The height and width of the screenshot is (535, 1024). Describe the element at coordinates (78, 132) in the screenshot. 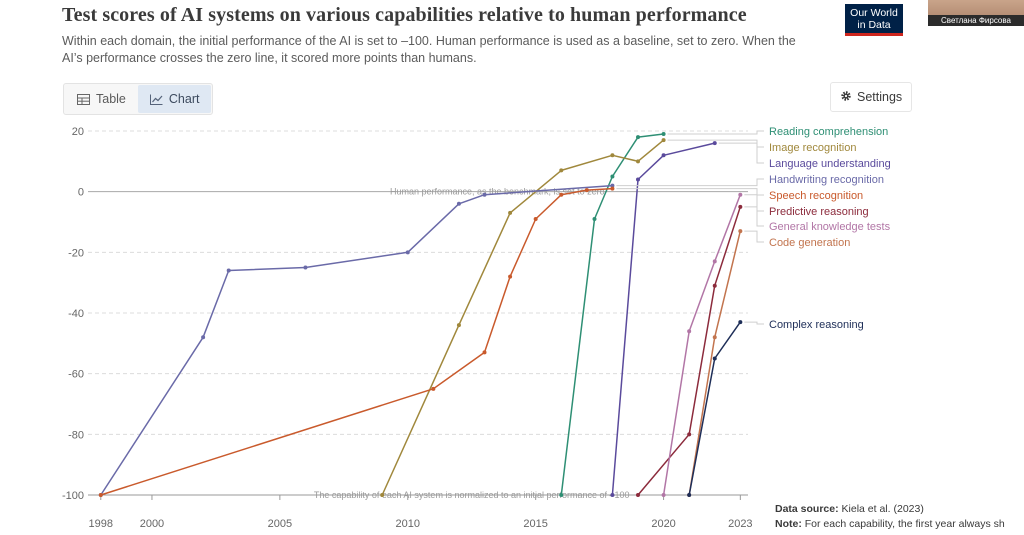

I see `y-tick-label: 20` at that location.